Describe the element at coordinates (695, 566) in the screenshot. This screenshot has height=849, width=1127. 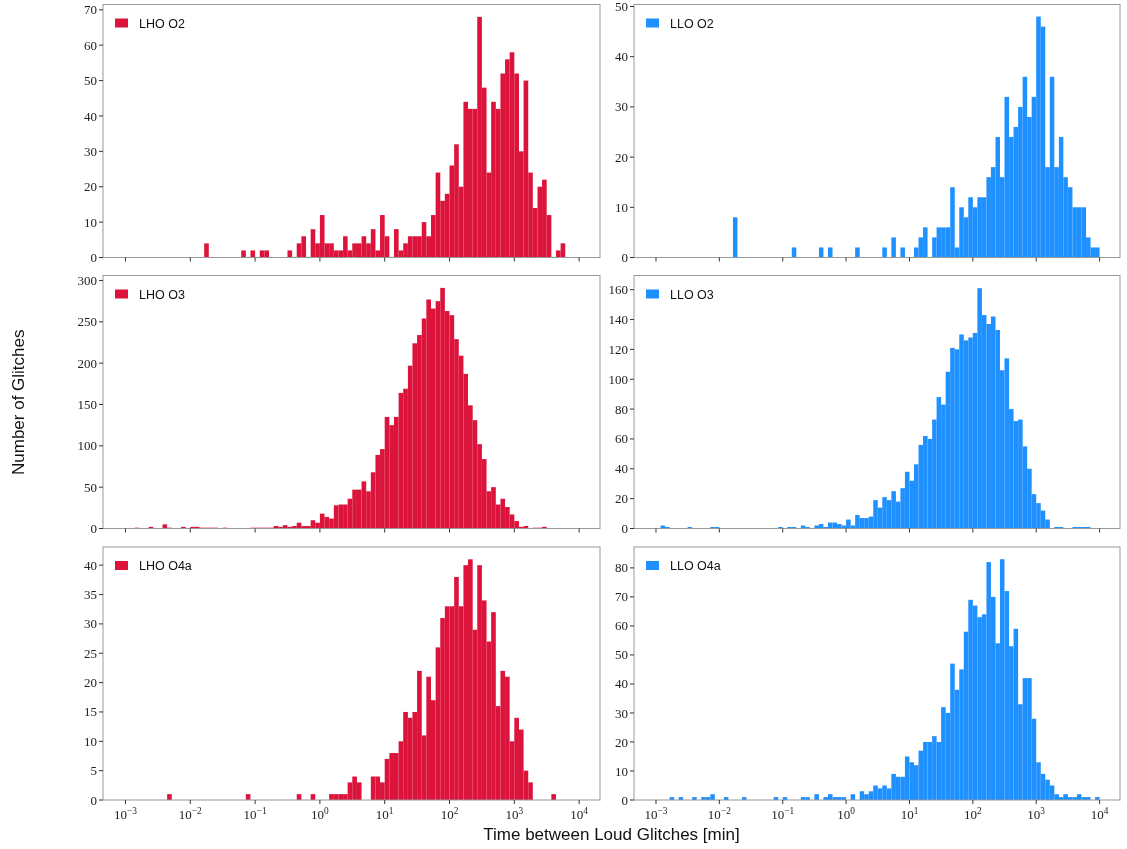
I see `legend-label: LLO O4a` at that location.